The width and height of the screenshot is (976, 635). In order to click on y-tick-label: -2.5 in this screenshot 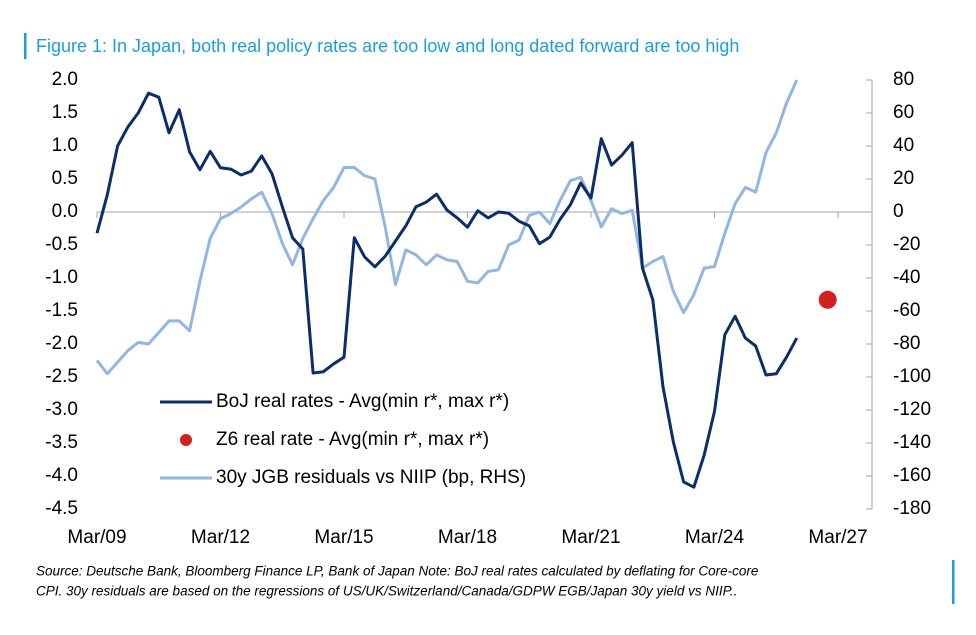, I will do `click(61, 376)`.